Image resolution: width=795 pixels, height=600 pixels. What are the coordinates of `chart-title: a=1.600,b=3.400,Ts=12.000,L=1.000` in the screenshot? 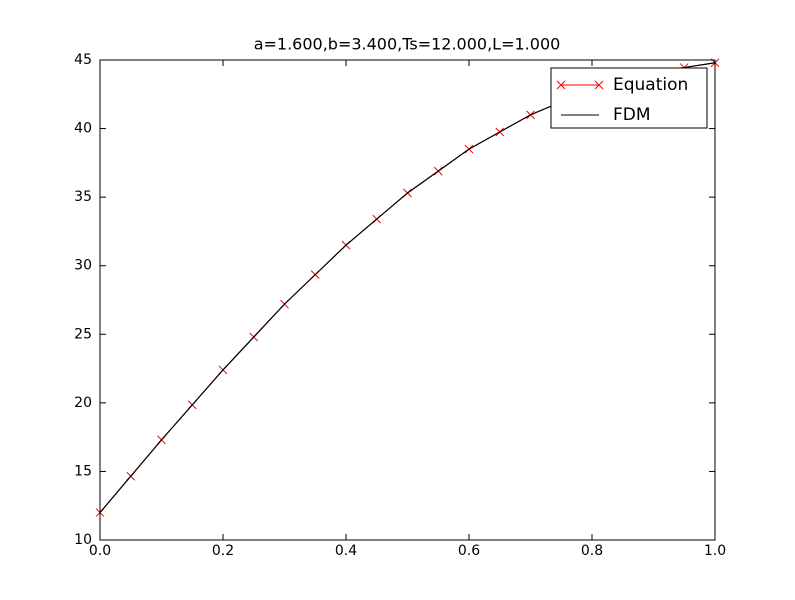 It's located at (407, 44).